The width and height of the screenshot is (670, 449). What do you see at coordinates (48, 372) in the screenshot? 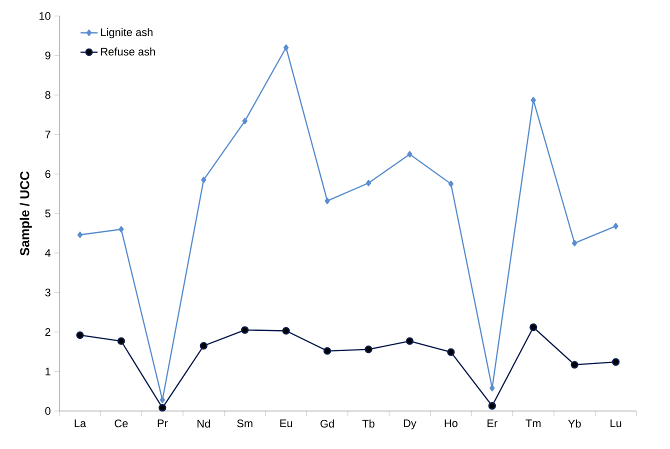
I see `y-tick-label: 1` at bounding box center [48, 372].